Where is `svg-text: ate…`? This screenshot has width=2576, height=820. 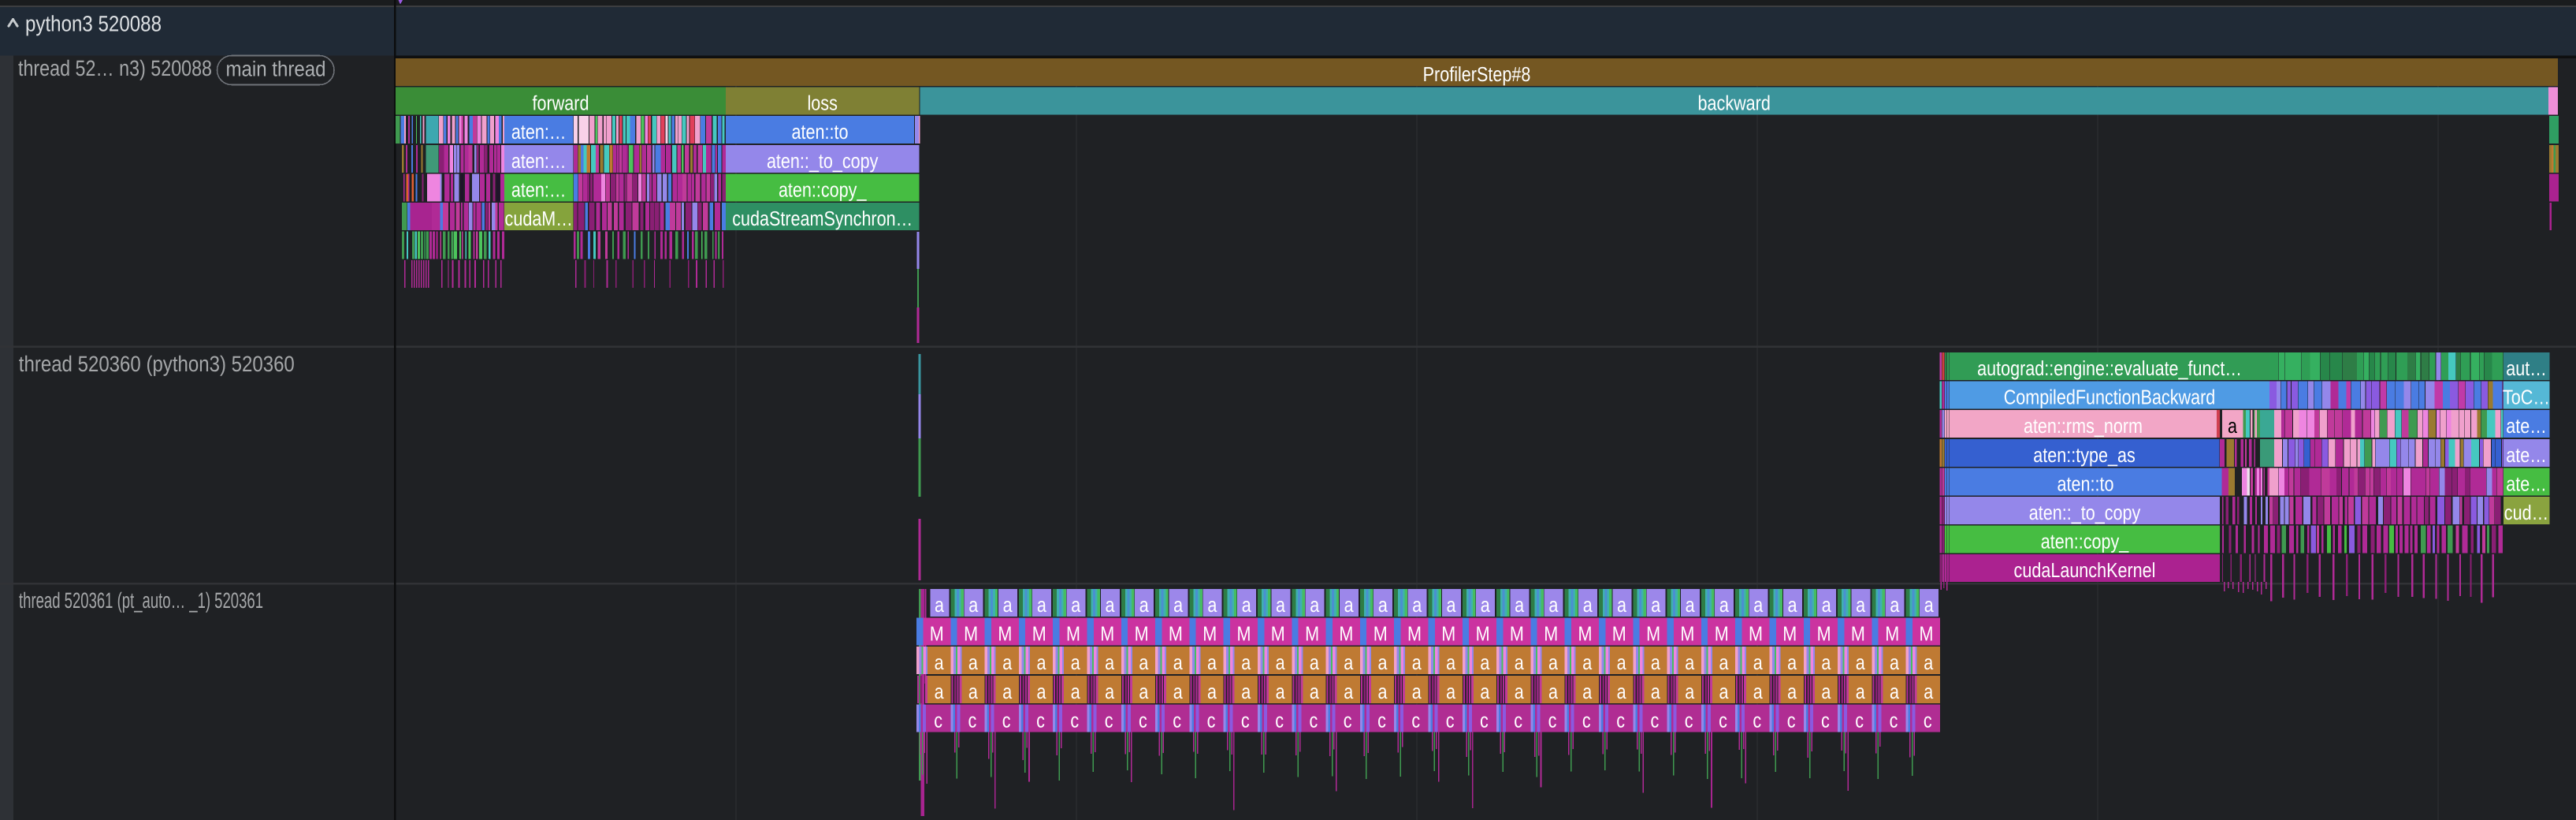 svg-text: ate… is located at coordinates (2526, 426).